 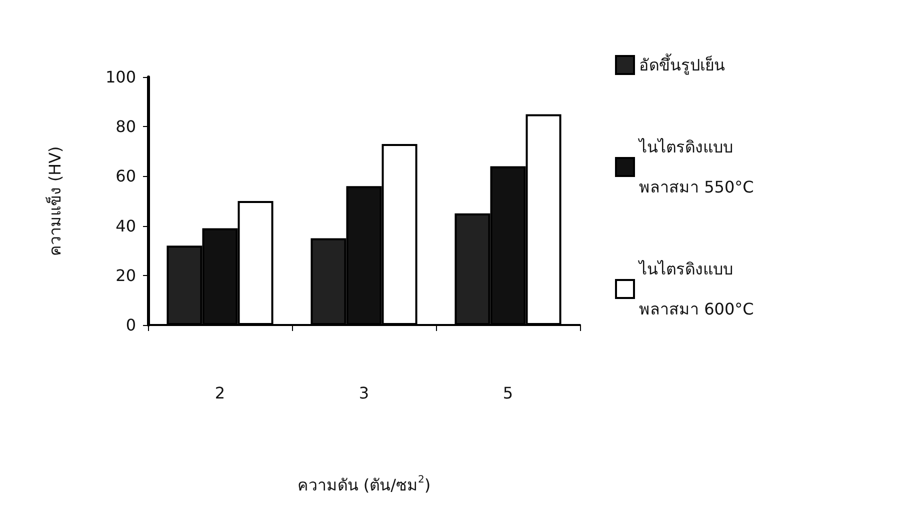 What do you see at coordinates (54, 201) in the screenshot?
I see `y-axis-title: ความแข็ง (HV)` at bounding box center [54, 201].